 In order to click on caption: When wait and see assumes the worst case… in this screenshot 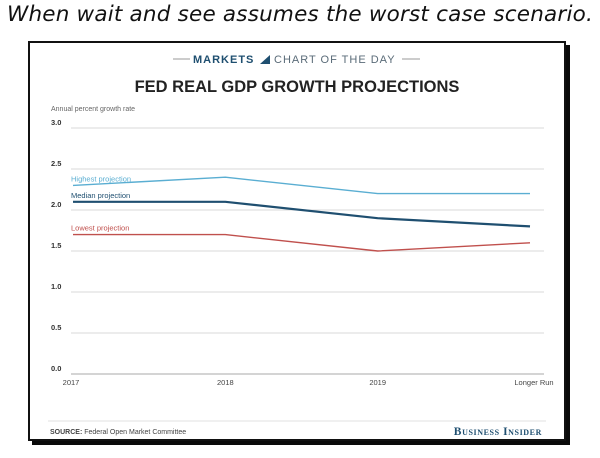, I will do `click(300, 14)`.